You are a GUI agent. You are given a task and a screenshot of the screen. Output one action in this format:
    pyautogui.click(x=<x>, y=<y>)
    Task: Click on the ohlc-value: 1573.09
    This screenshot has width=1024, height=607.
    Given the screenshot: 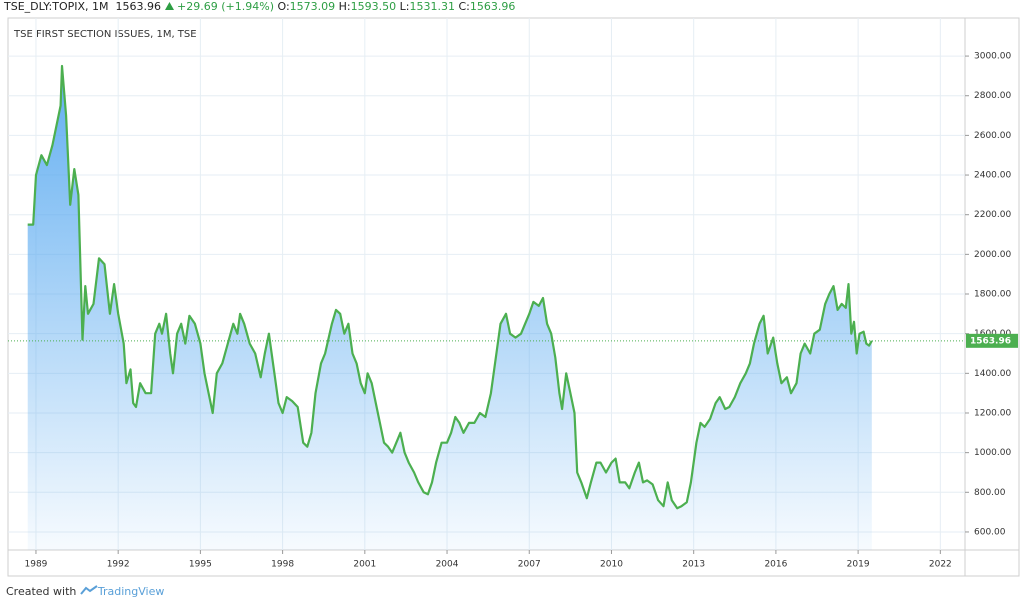 What is the action you would take?
    pyautogui.click(x=312, y=6)
    